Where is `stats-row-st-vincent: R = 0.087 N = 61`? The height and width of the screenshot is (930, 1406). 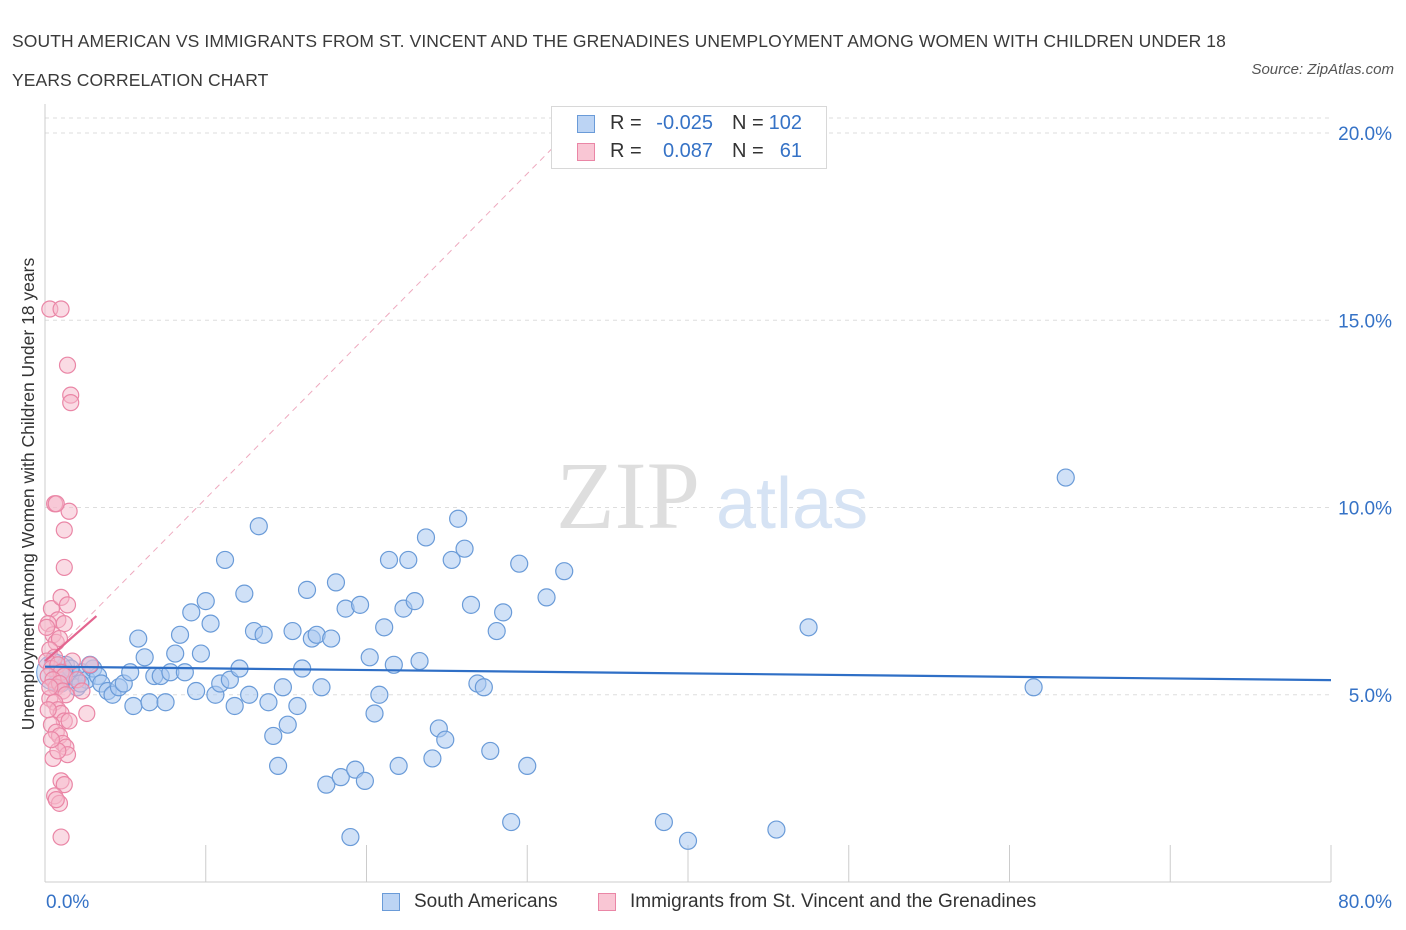 stats-row-st-vincent: R = 0.087 N = 61 is located at coordinates (689, 152).